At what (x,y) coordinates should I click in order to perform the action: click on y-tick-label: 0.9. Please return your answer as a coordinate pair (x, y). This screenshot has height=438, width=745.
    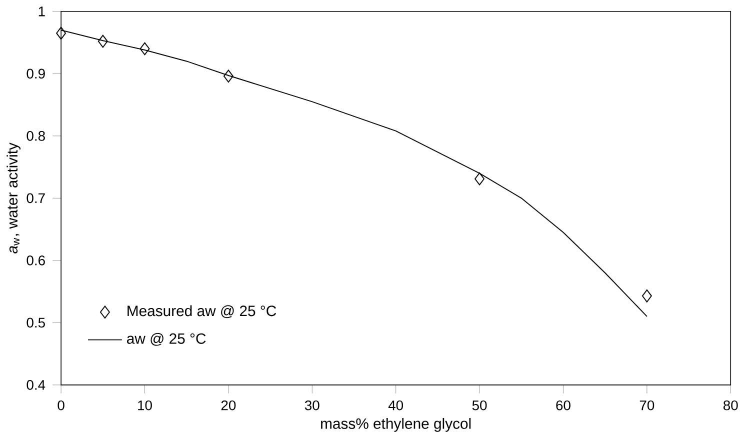
    Looking at the image, I should click on (35, 73).